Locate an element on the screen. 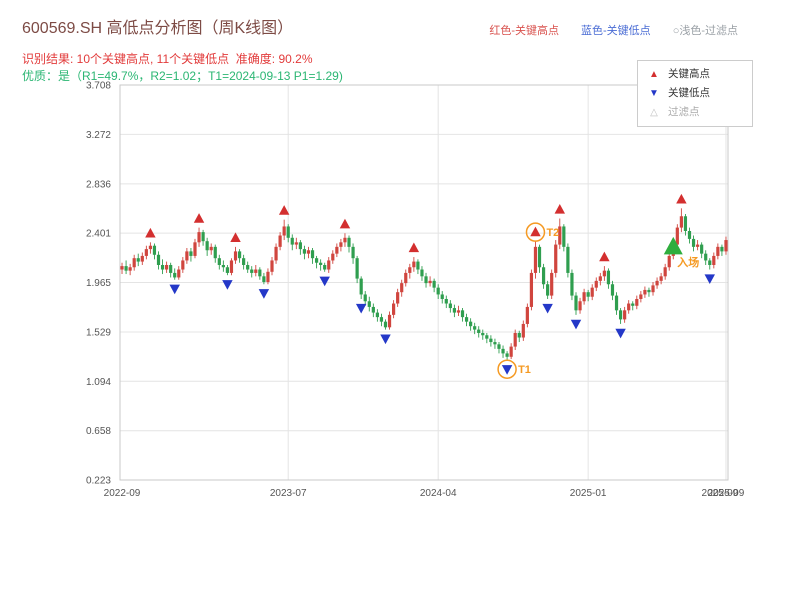 The width and height of the screenshot is (800, 600). filtered-triangle-icon: △ is located at coordinates (654, 112).